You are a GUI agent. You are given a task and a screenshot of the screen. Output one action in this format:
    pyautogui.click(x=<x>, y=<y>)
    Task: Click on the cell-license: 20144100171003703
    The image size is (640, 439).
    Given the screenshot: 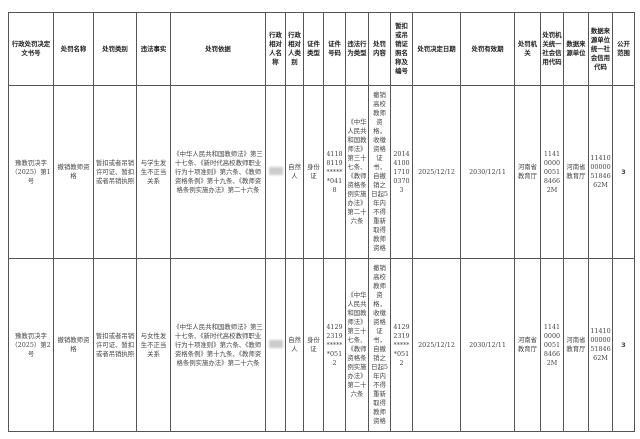 What is the action you would take?
    pyautogui.click(x=401, y=172)
    